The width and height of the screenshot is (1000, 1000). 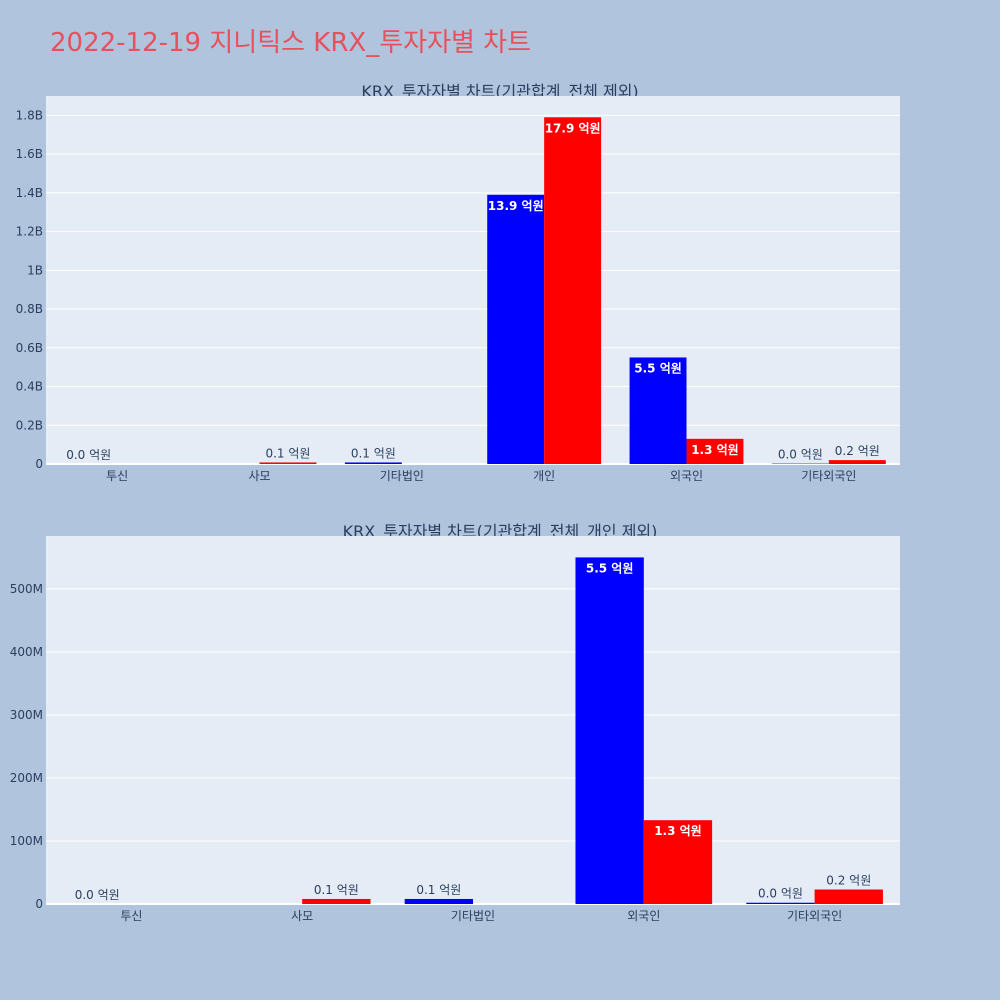 I want to click on y-tick-label: 0.8B, so click(x=29, y=309).